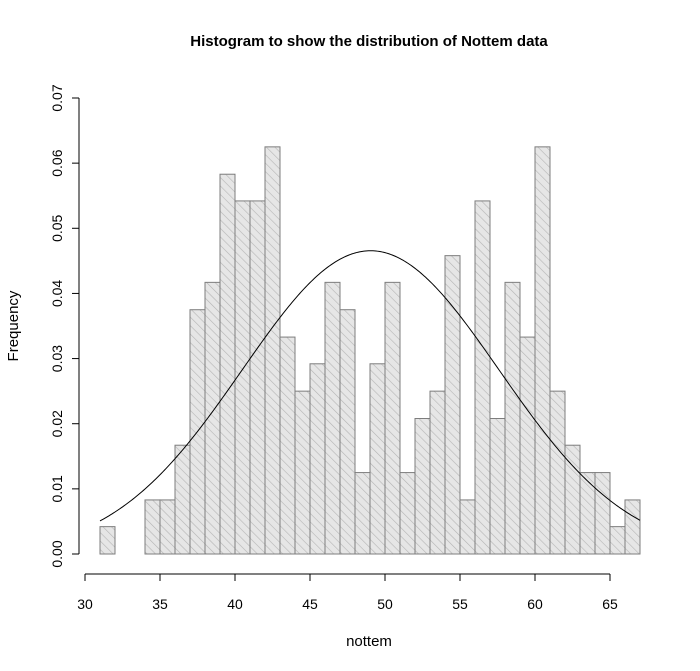 The height and width of the screenshot is (671, 700). I want to click on y-tick-label: 0.07, so click(57, 97).